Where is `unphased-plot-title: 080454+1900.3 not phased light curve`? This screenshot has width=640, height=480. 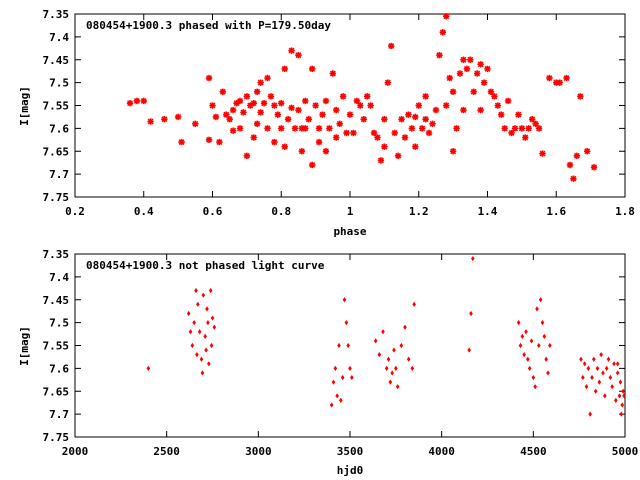
unphased-plot-title: 080454+1900.3 not phased light curve is located at coordinates (205, 265).